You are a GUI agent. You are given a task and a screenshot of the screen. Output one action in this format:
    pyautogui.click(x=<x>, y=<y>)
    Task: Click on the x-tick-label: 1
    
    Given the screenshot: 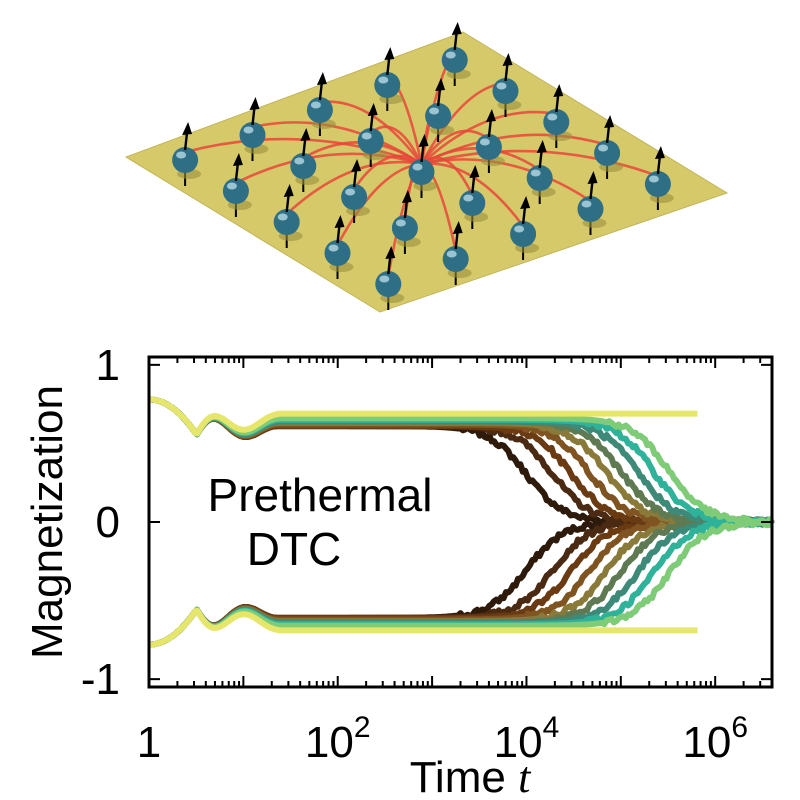 What is the action you would take?
    pyautogui.click(x=149, y=742)
    